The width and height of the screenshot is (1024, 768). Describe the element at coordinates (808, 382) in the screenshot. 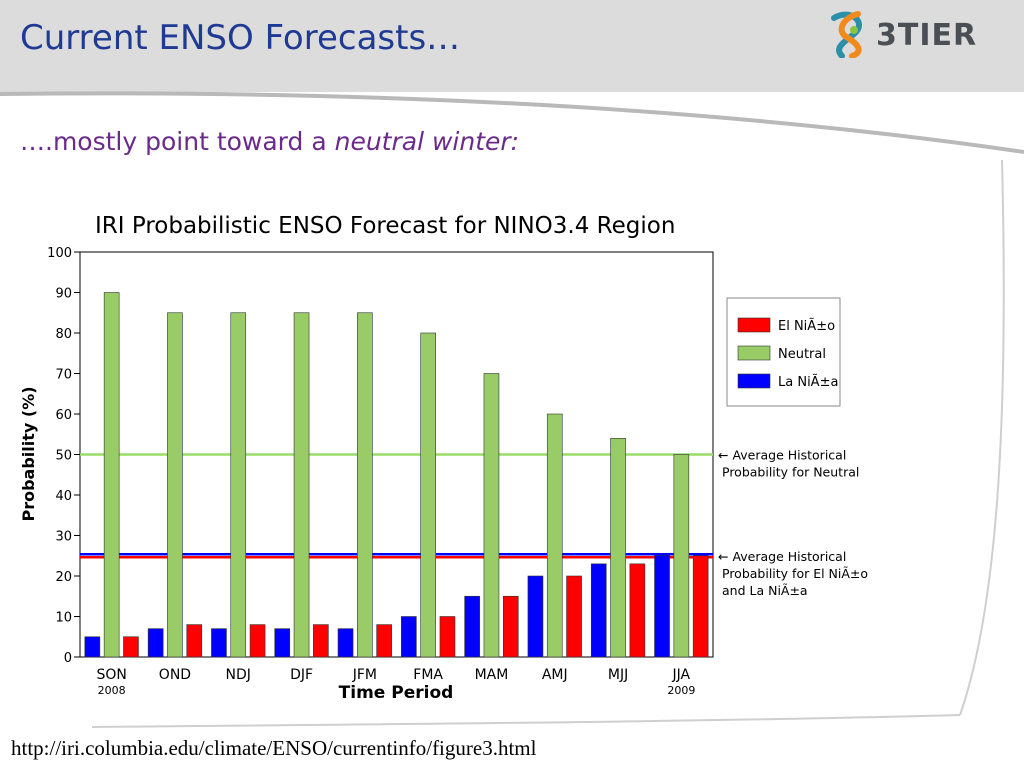

I see `legend-label: La NiÃ±a` at that location.